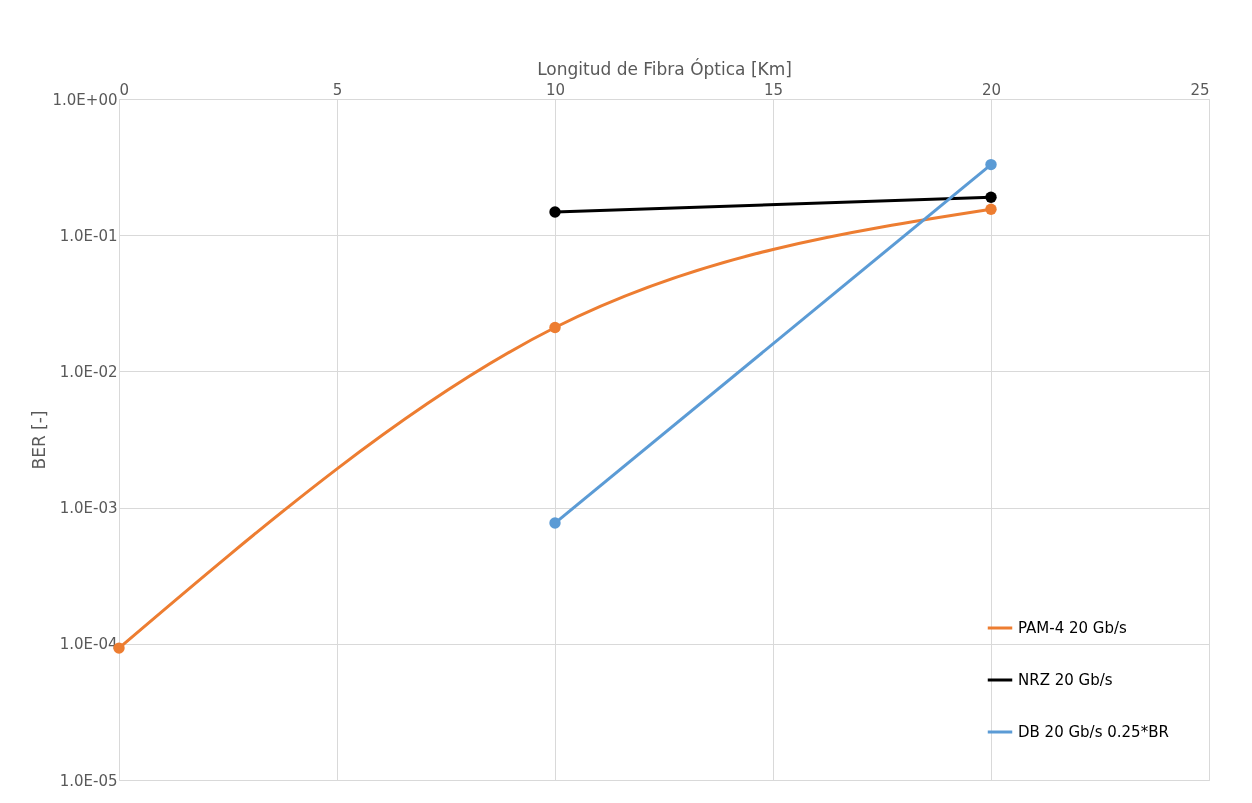 This screenshot has height=803, width=1252. What do you see at coordinates (88, 780) in the screenshot?
I see `y-tick-label: 1.0E-05` at bounding box center [88, 780].